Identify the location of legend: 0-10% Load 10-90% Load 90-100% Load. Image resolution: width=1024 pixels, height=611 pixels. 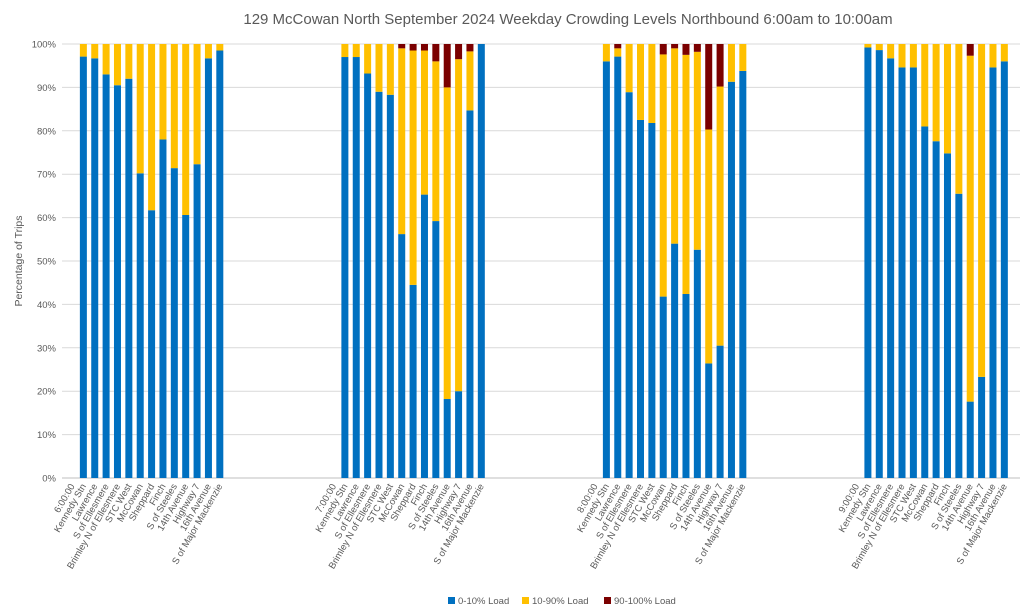
(562, 601).